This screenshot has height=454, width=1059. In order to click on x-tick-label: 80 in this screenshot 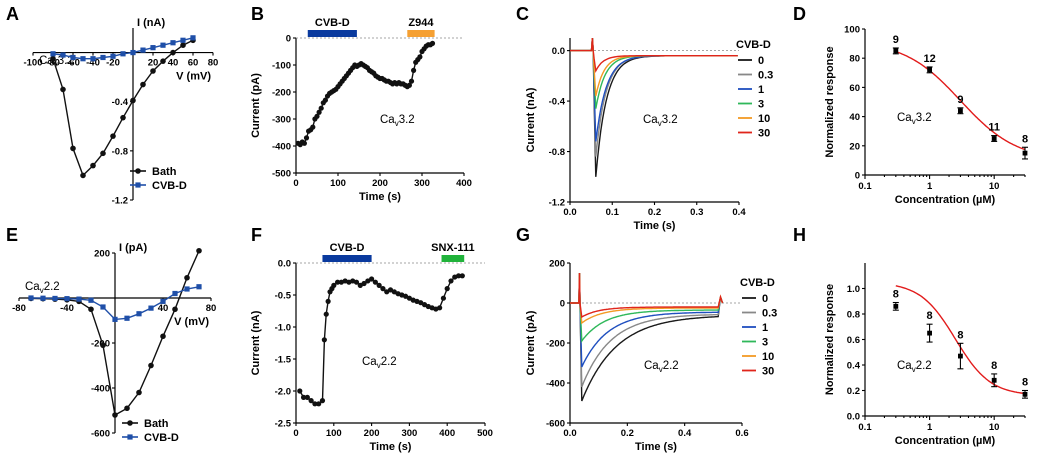, I will do `click(213, 63)`.